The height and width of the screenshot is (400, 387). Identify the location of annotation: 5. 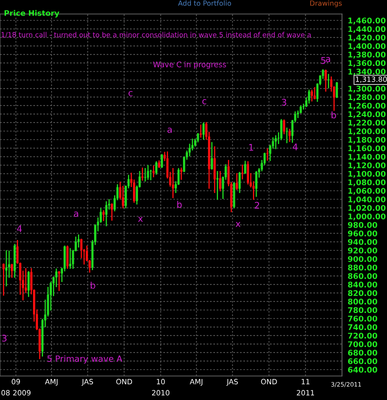
(323, 60).